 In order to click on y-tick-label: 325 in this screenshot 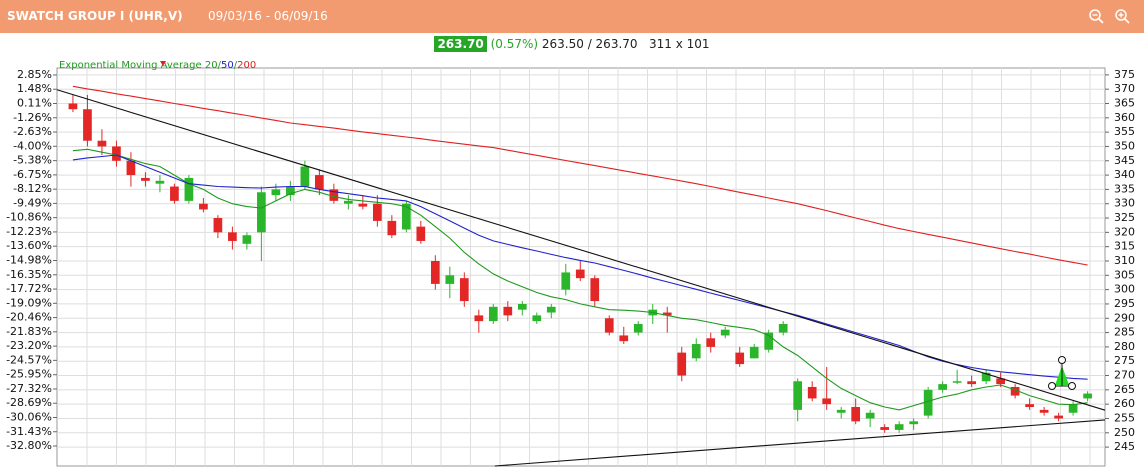, I will do `click(1124, 217)`.